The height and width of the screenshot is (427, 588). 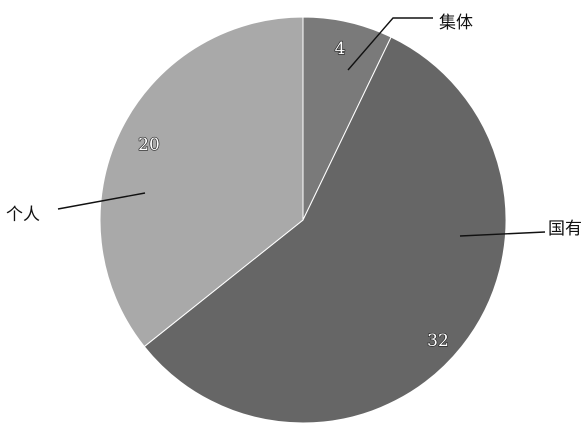 What do you see at coordinates (23, 215) in the screenshot?
I see `category-label-geren: 个人` at bounding box center [23, 215].